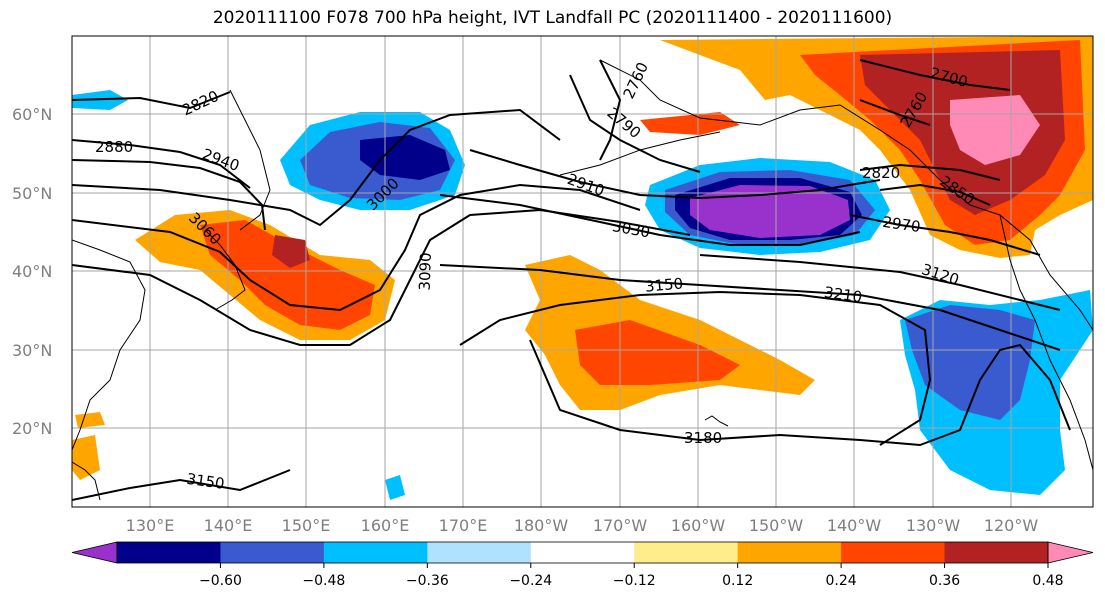  I want to click on shading-japan-positive-core, so click(291, 251).